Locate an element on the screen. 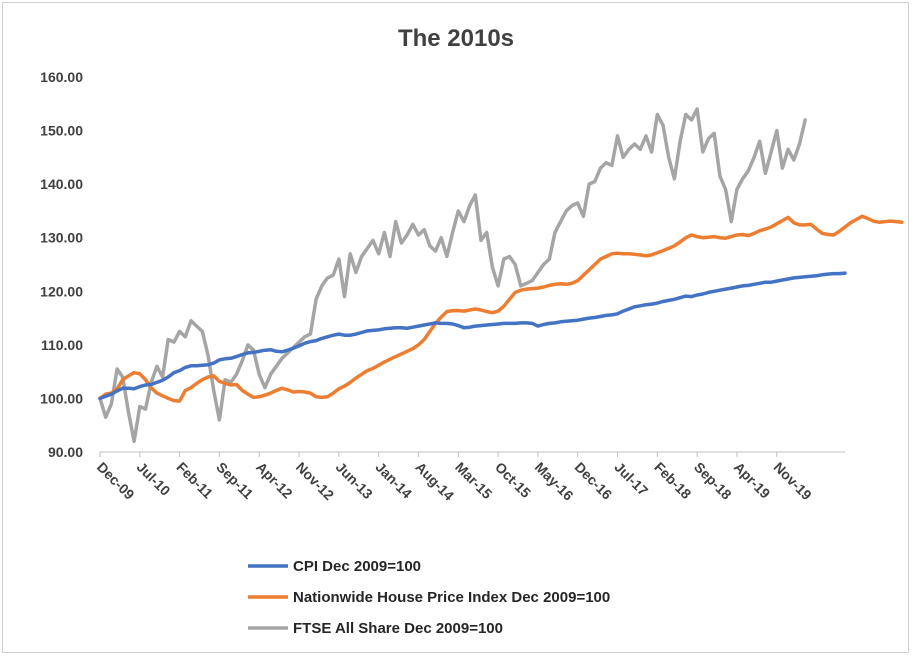 The image size is (913, 657). legend-label: FTSE All Share Dec 2009=100 is located at coordinates (398, 628).